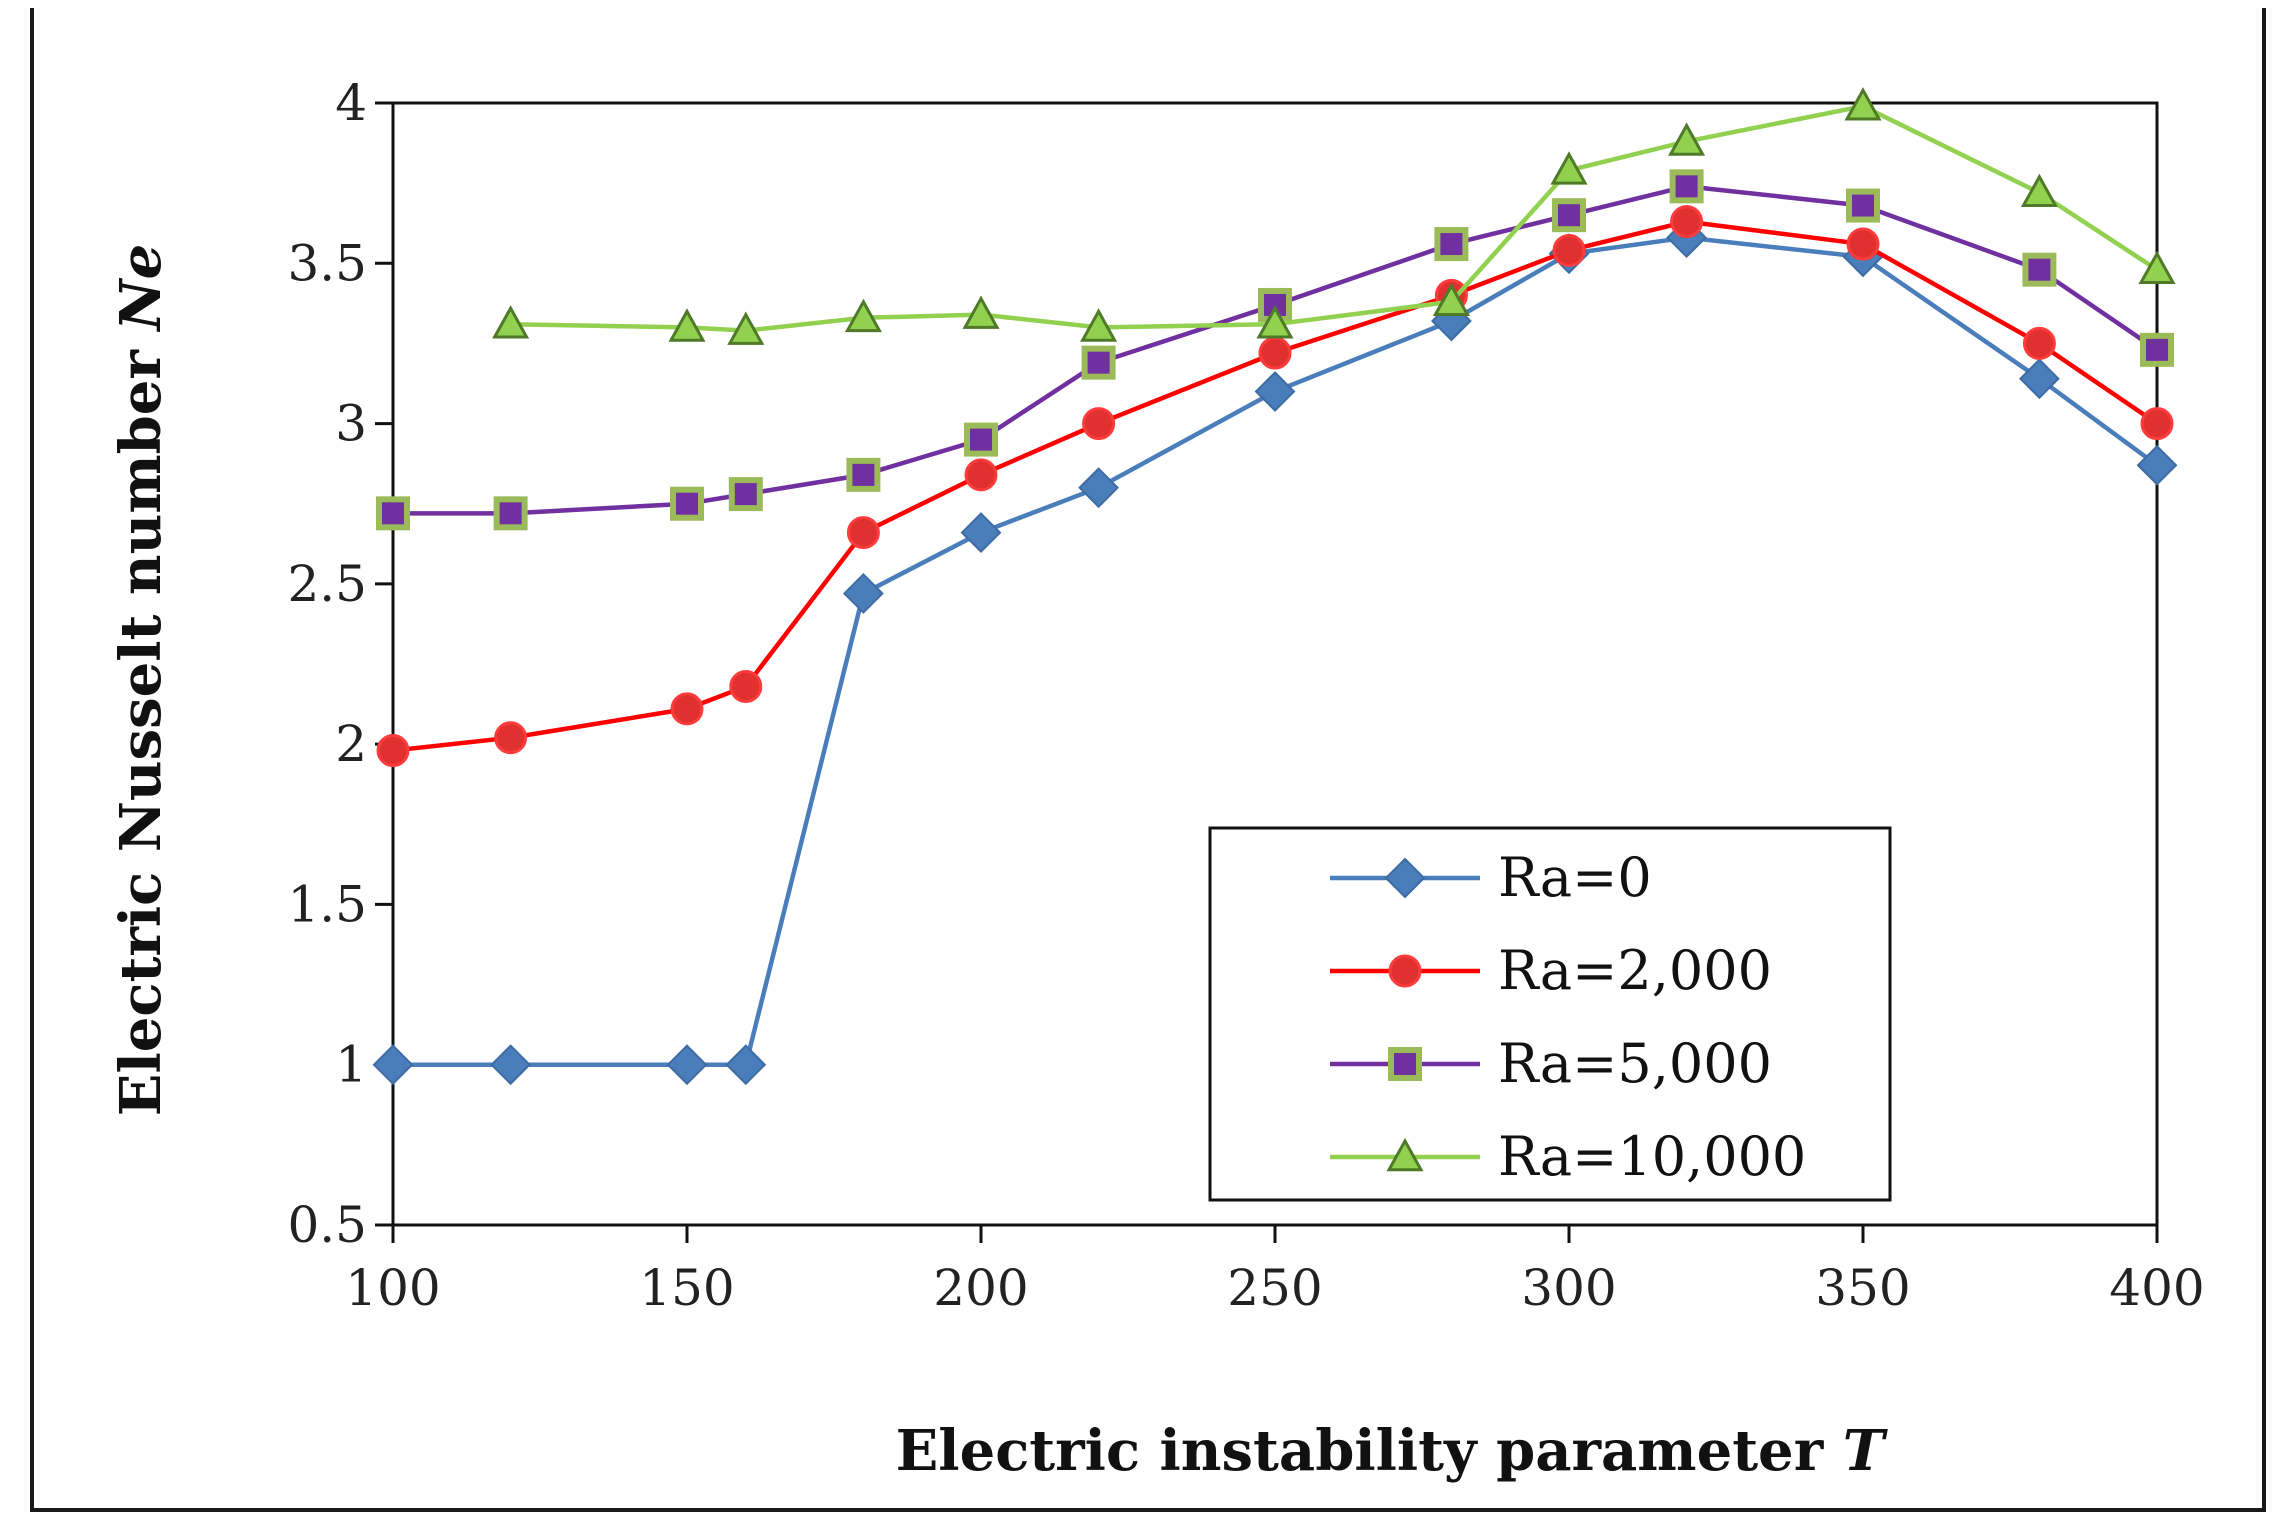 The width and height of the screenshot is (2281, 1532). Describe the element at coordinates (2156, 1288) in the screenshot. I see `x-tick-label: 400` at that location.